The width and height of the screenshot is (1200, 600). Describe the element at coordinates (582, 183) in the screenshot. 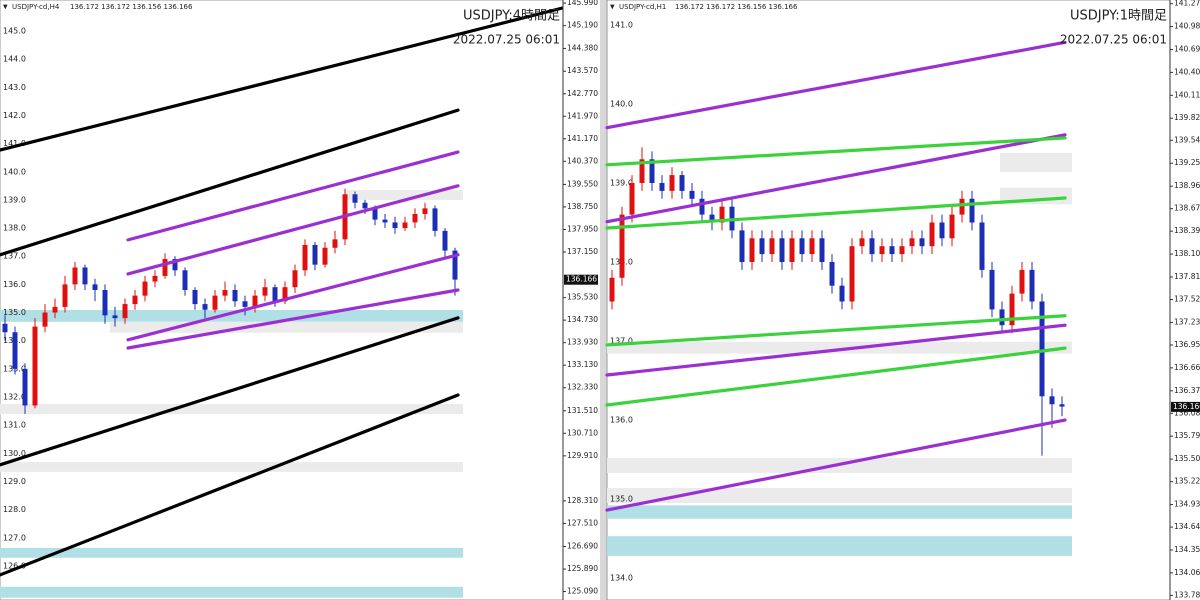

I see `y-tick-label: 139.550` at that location.